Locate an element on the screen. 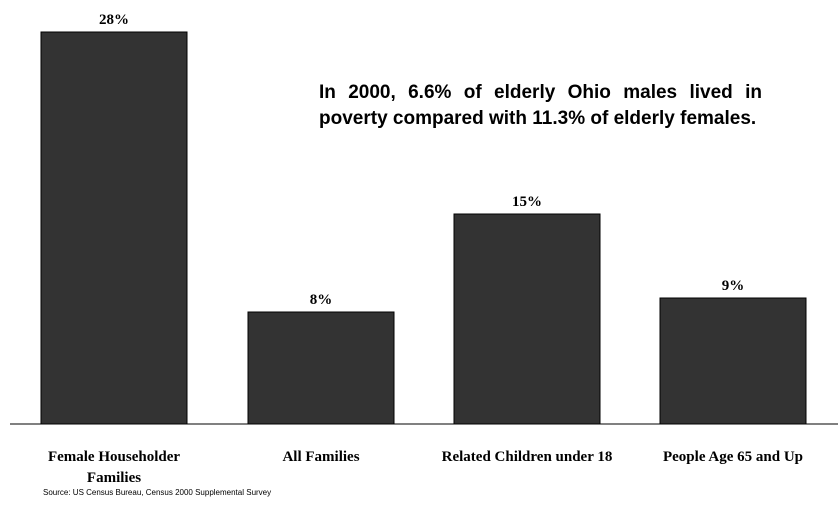 The image size is (840, 510). category-label-3: People Age 65 and Up is located at coordinates (733, 457).